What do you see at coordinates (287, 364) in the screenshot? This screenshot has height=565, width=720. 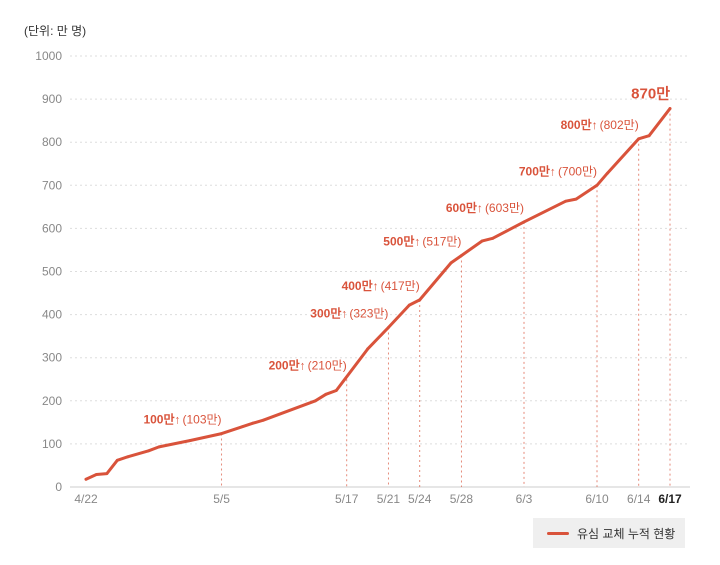 I see `milestone-label-bold: 200만↑` at bounding box center [287, 364].